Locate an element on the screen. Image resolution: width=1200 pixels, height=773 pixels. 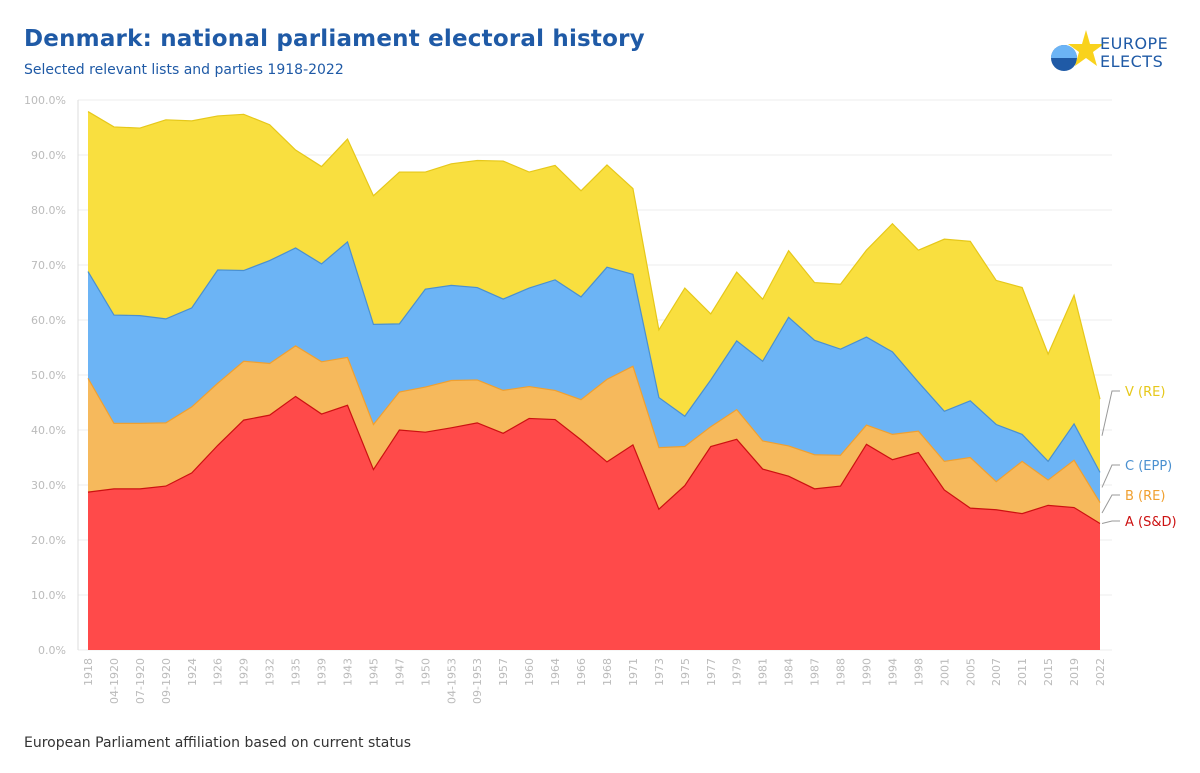
x-tick-label: 1977 is located at coordinates (711, 672).